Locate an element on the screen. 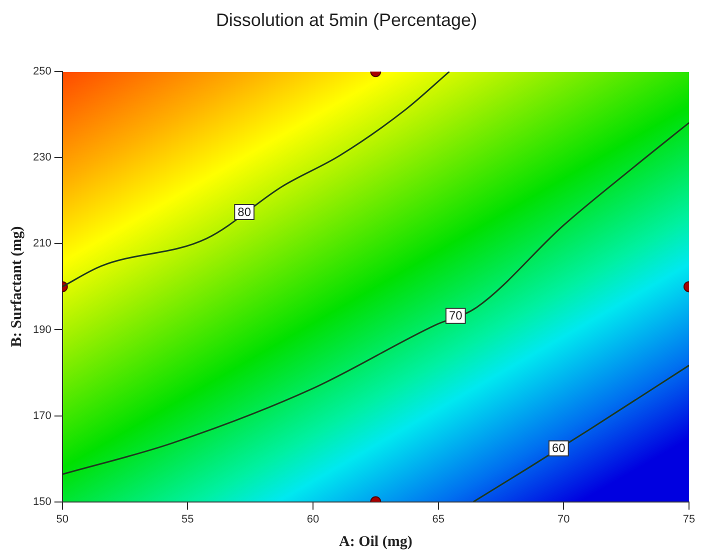  x-tick-label: 75 is located at coordinates (689, 519).